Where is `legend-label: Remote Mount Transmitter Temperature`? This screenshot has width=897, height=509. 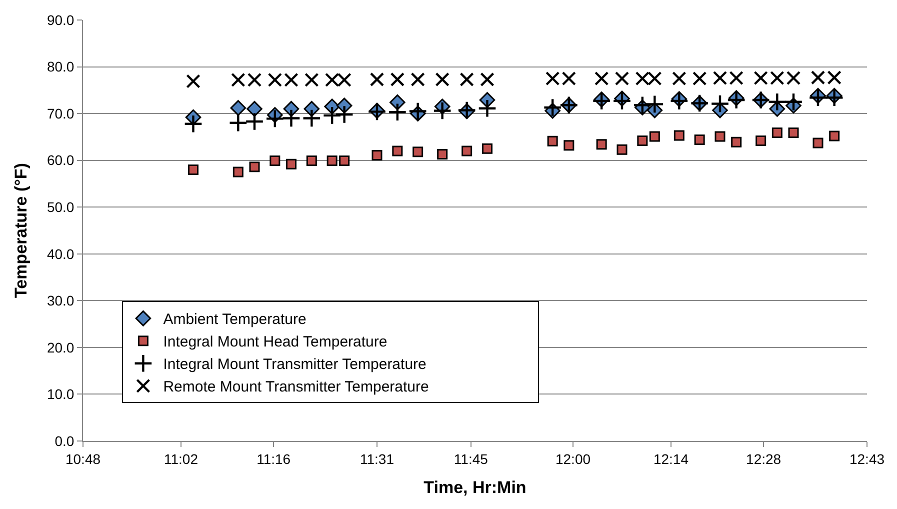 legend-label: Remote Mount Transmitter Temperature is located at coordinates (296, 387).